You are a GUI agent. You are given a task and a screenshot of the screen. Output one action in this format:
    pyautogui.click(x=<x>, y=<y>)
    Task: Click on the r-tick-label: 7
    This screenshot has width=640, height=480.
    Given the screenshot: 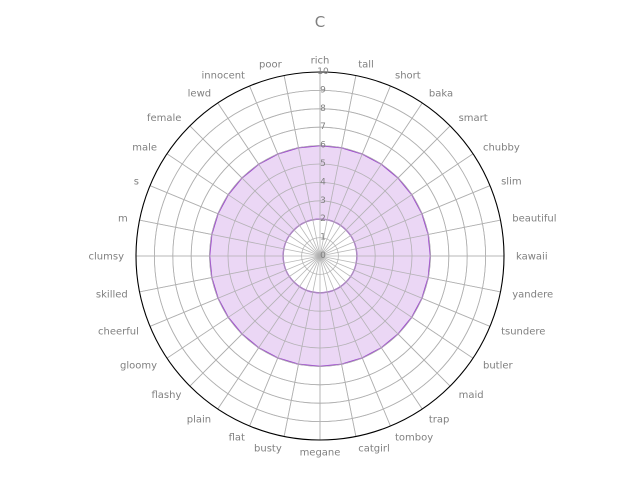 What is the action you would take?
    pyautogui.click(x=323, y=127)
    